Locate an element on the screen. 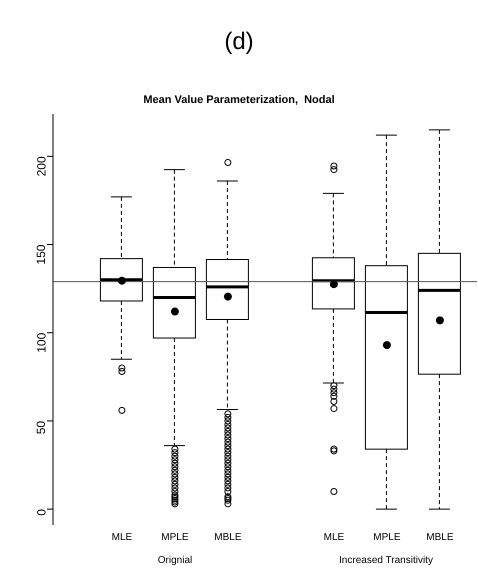 The height and width of the screenshot is (577, 478). y-tick-label: 150 is located at coordinates (41, 254).